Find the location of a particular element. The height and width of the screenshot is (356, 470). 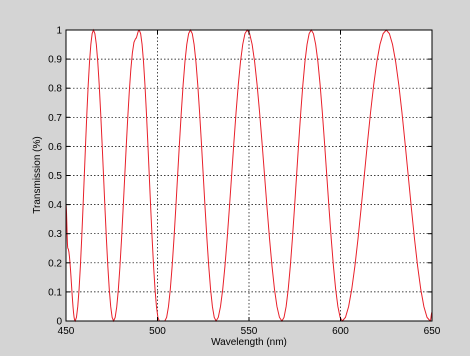

x-tick-label: 550 is located at coordinates (249, 331).